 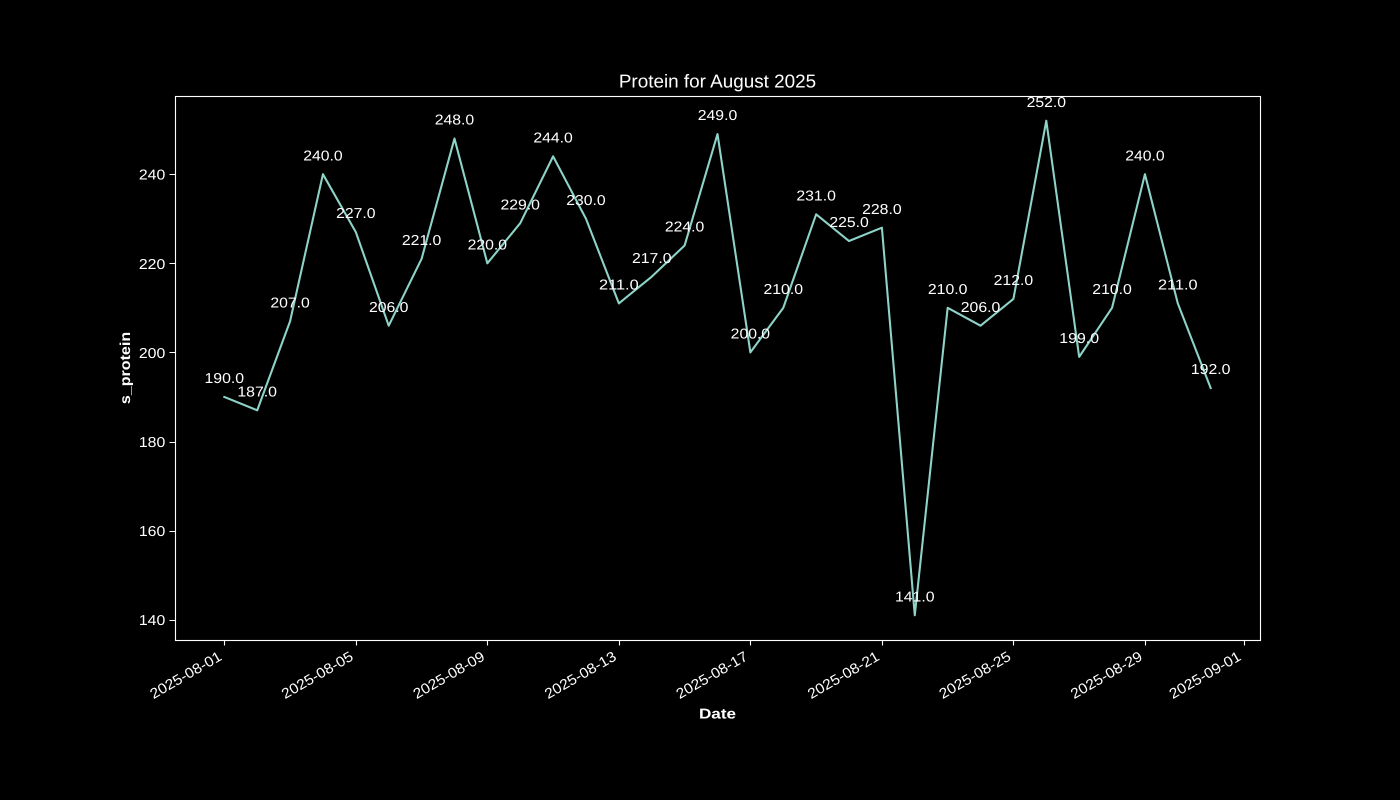 What do you see at coordinates (355, 214) in the screenshot?
I see `svg-text: 227.0` at bounding box center [355, 214].